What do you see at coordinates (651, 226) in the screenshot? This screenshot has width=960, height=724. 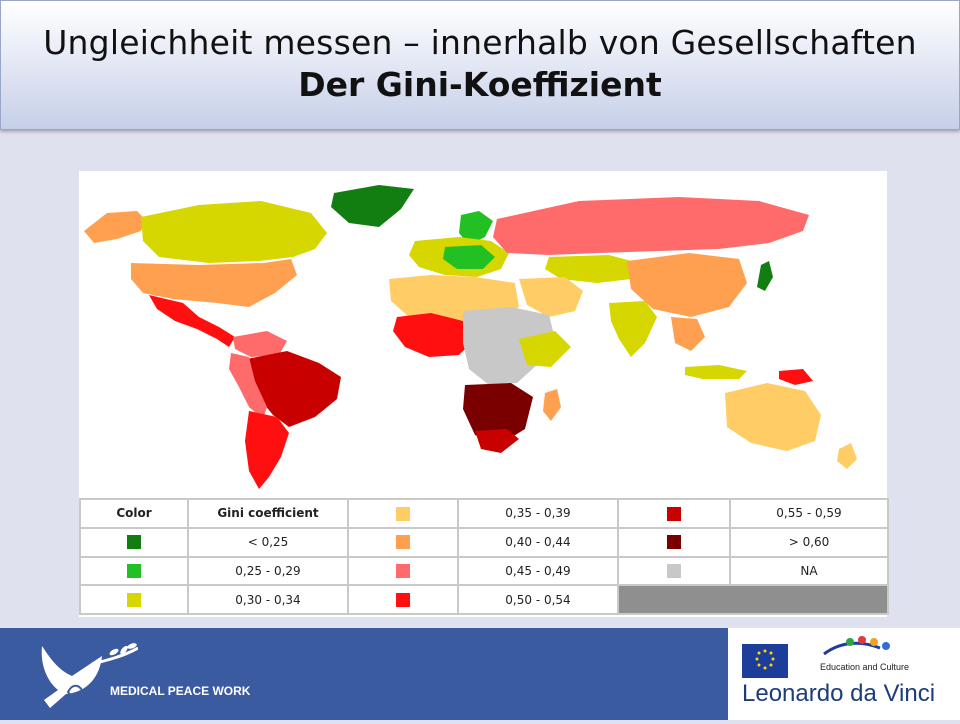 I see `map-region-russia` at bounding box center [651, 226].